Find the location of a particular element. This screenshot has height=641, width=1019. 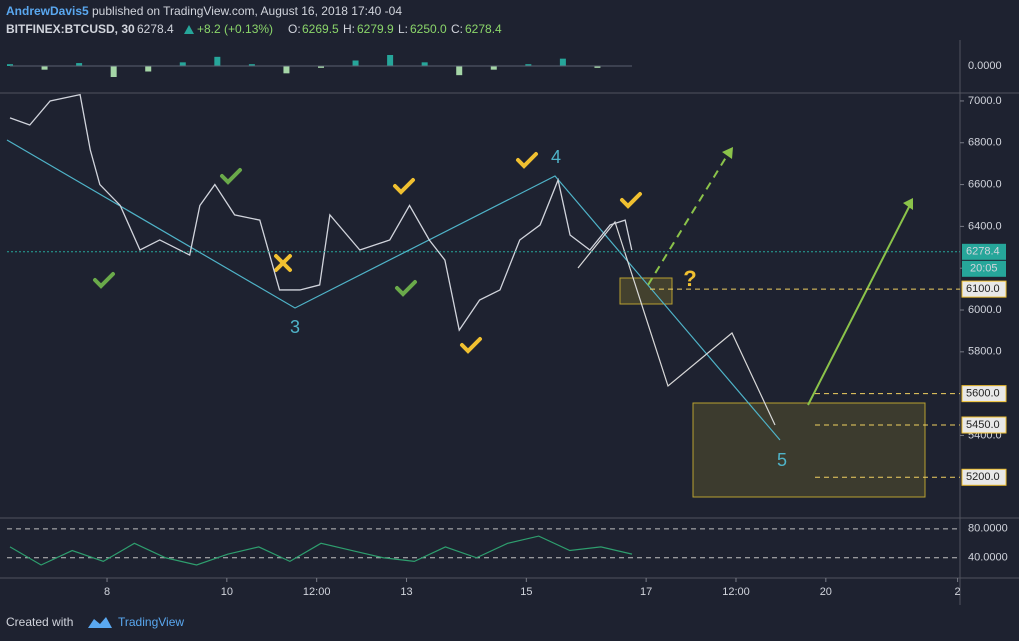

footer-text: Created with is located at coordinates (39, 622).